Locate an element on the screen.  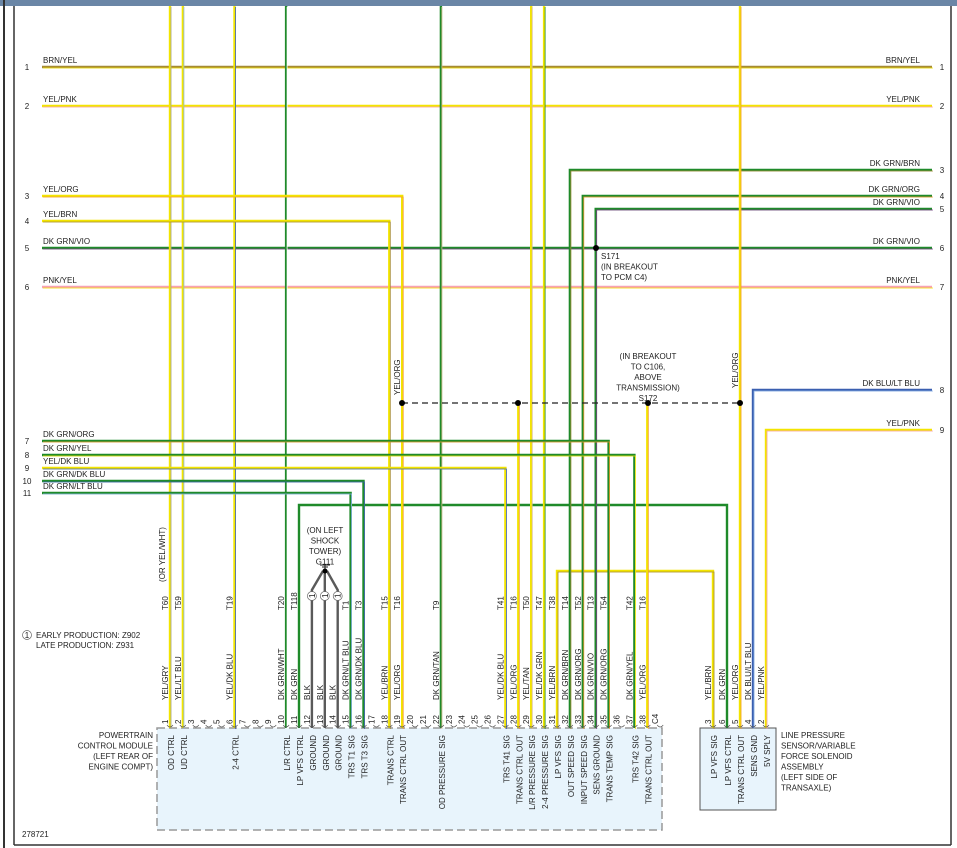
sensor-connector-box is located at coordinates (738, 769).